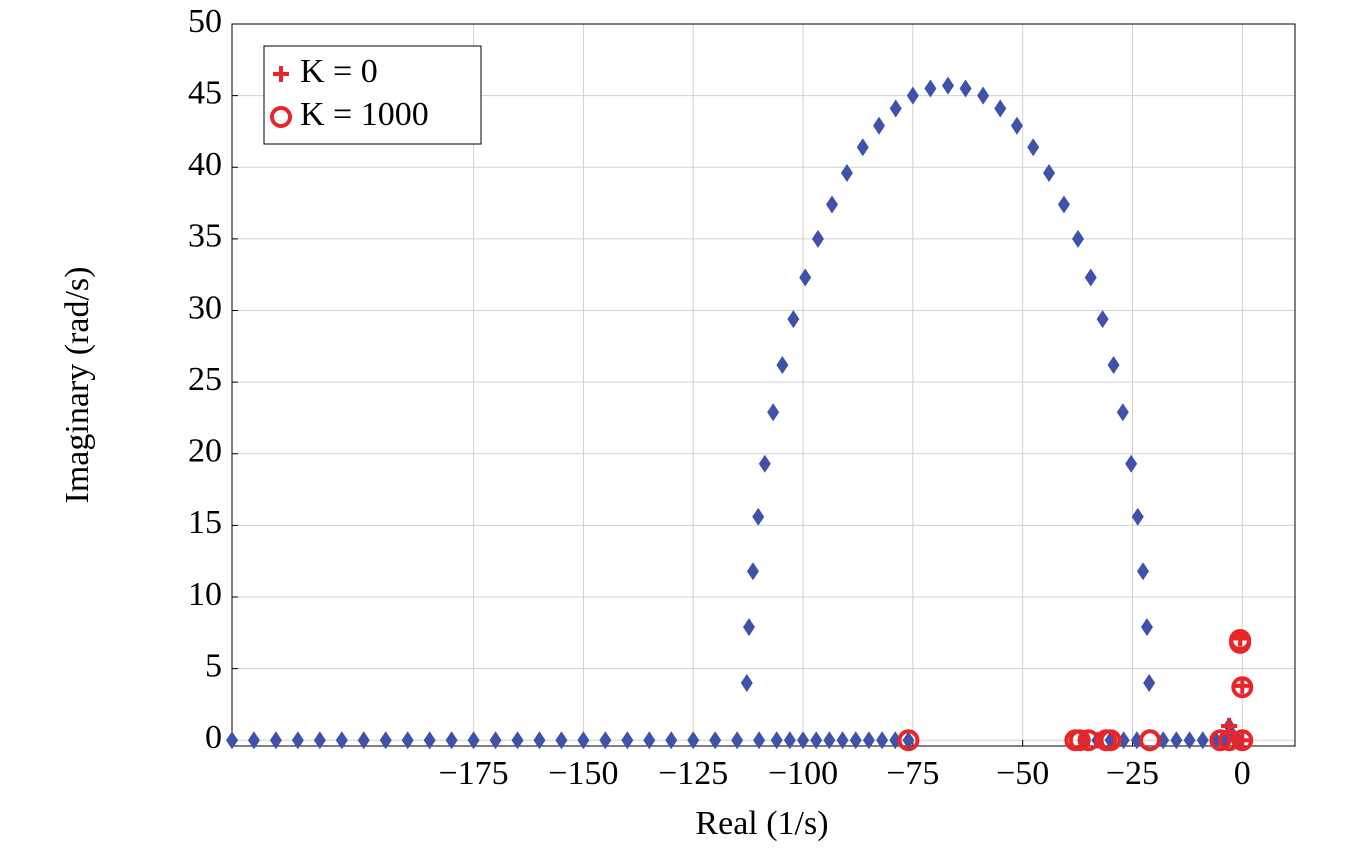  I want to click on plus-marker, so click(1242, 685).